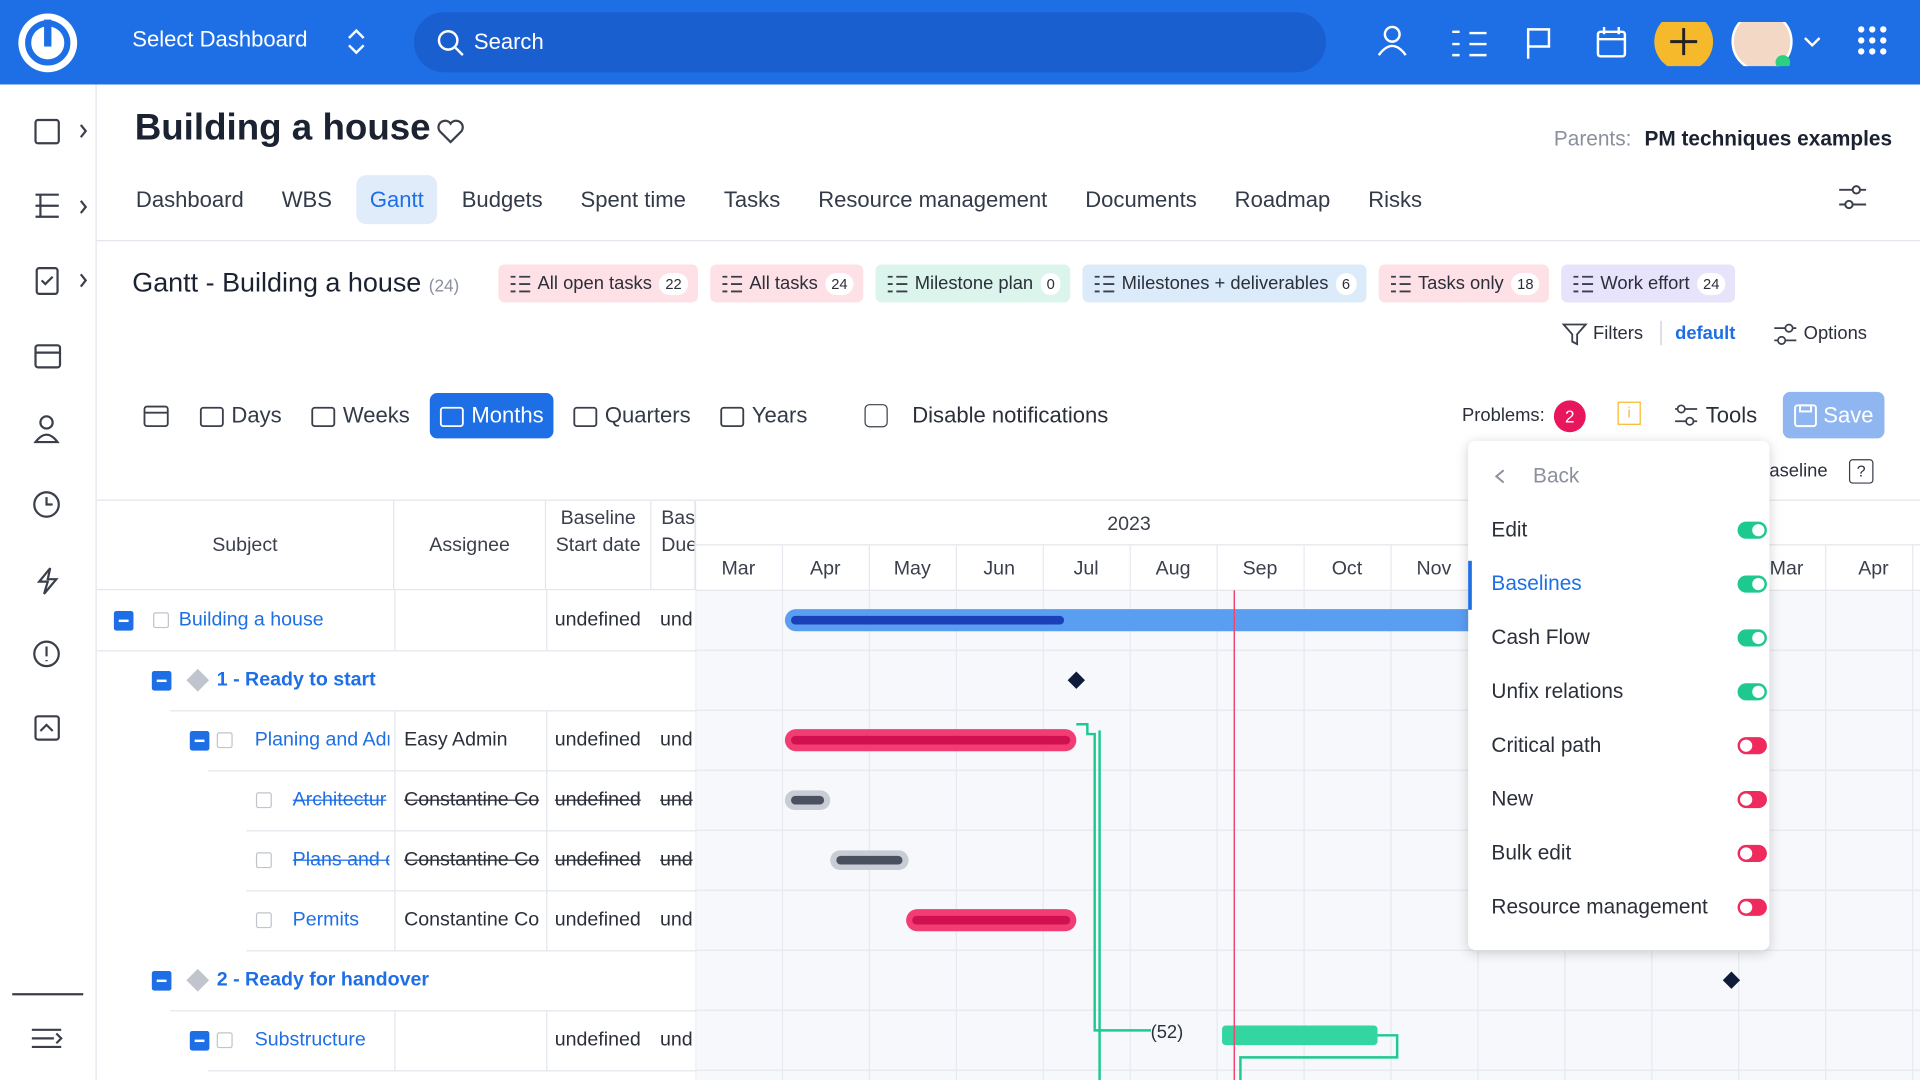 This screenshot has width=1920, height=1080. Describe the element at coordinates (1629, 800) in the screenshot. I see `menu-item: New` at that location.